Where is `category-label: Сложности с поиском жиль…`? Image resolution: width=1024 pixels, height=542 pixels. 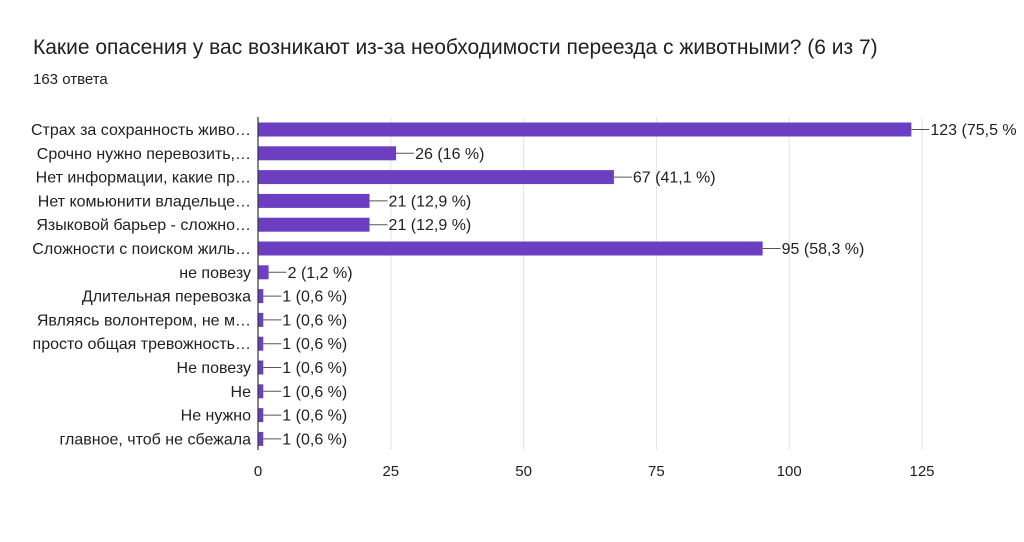
category-label: Сложности с поиском жиль… is located at coordinates (141, 249).